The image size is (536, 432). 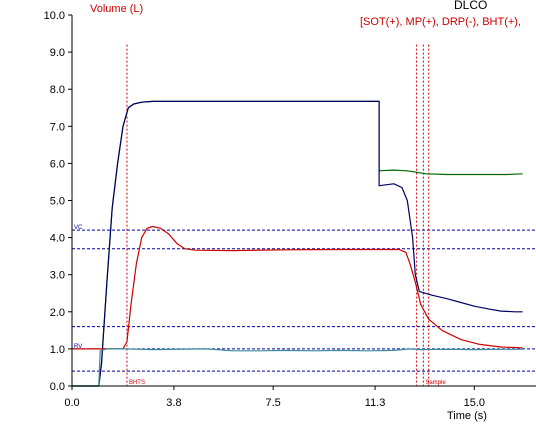 What do you see at coordinates (137, 383) in the screenshot?
I see `event-marker-label-bhts: BHTS` at bounding box center [137, 383].